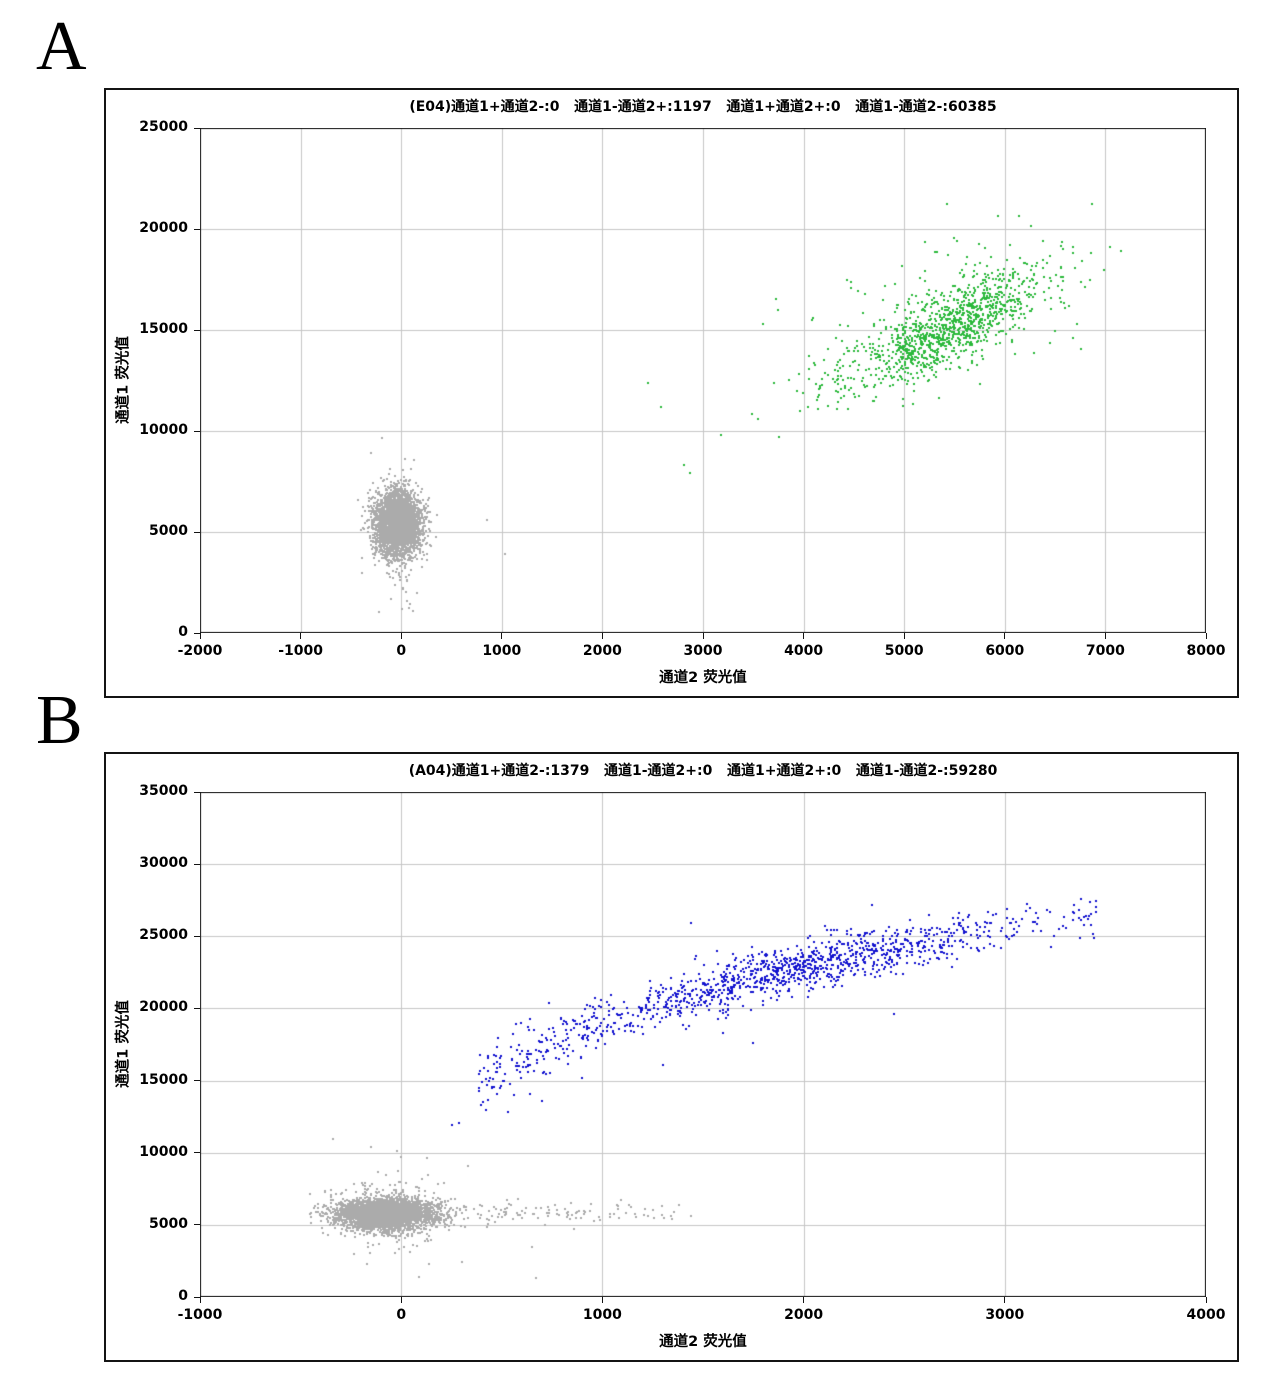 The width and height of the screenshot is (1288, 1395). Describe the element at coordinates (1206, 651) in the screenshot. I see `x-tick-label: 8000` at that location.